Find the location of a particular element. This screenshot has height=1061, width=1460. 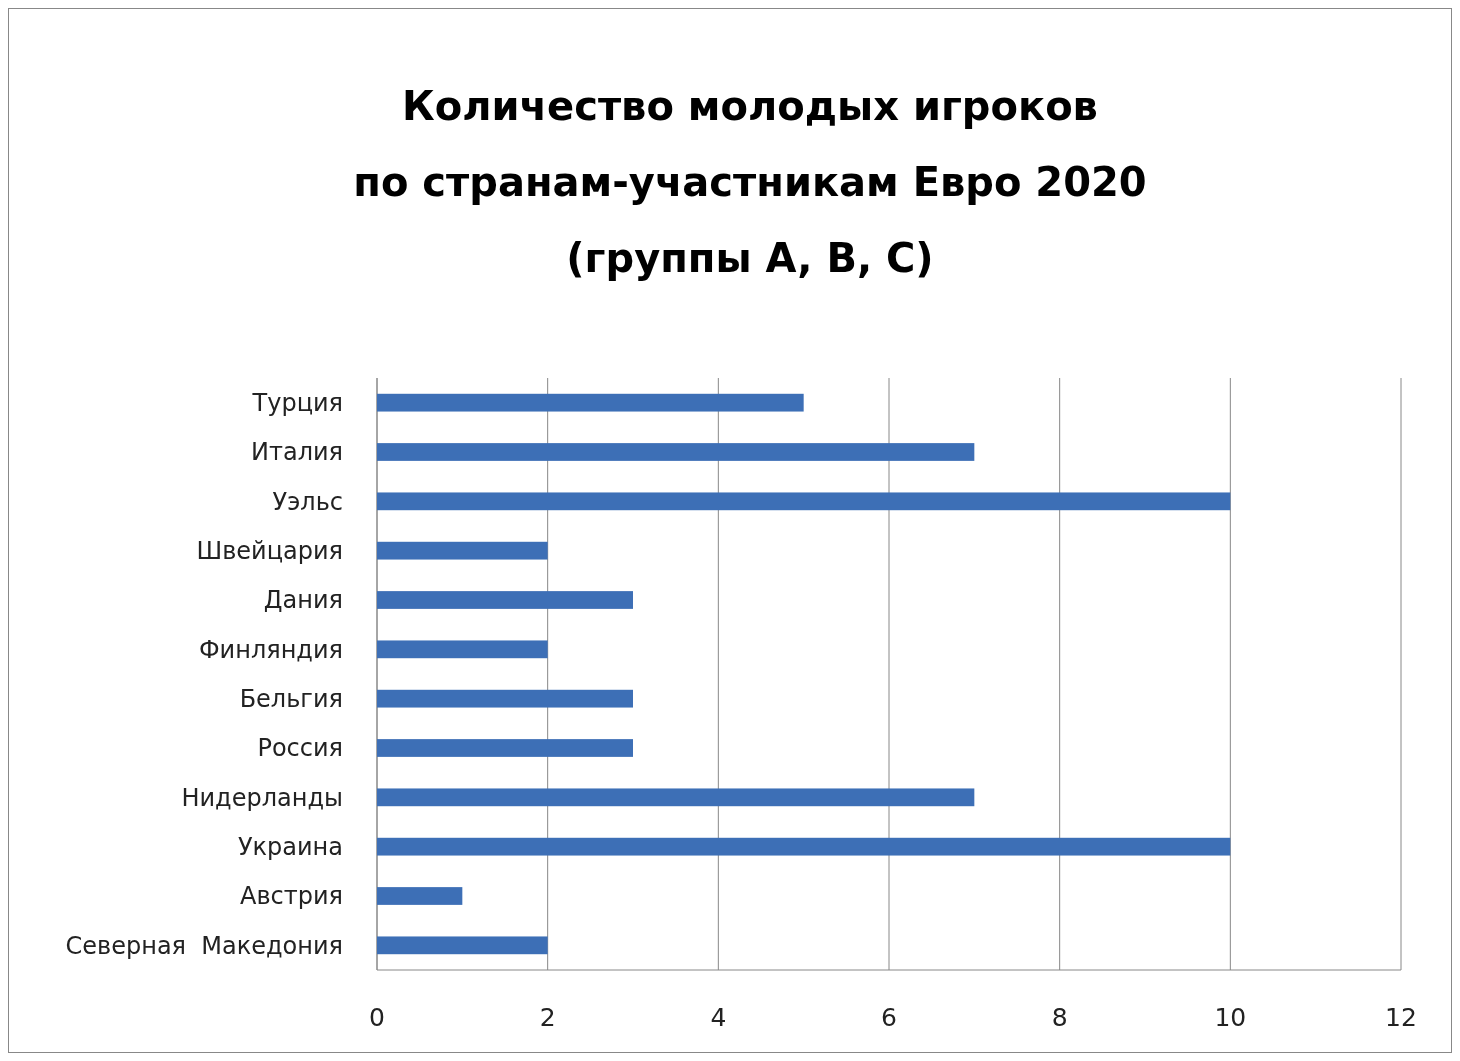

x-tick-label: 0 is located at coordinates (377, 1017).